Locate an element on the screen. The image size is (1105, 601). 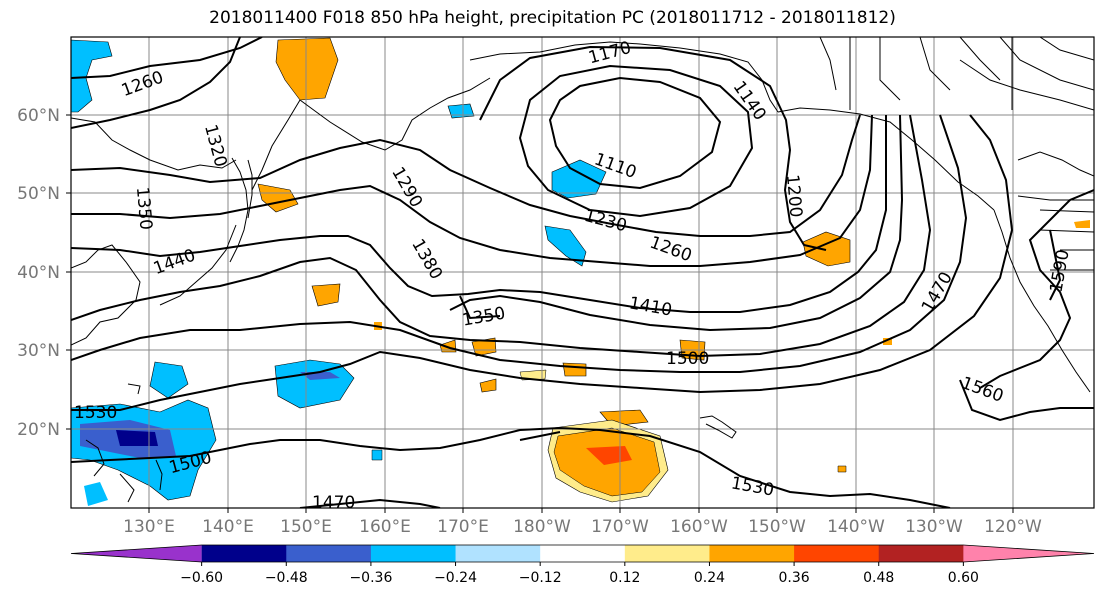
colorbar-tick-label: −0.12 is located at coordinates (540, 578).